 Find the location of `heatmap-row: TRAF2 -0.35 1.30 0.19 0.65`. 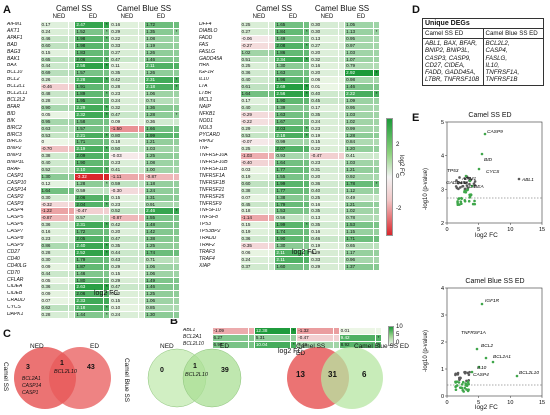

heatmap-row: TRAF2 -0.35 1.30 0.19 0.65 is located at coordinates (289, 246).